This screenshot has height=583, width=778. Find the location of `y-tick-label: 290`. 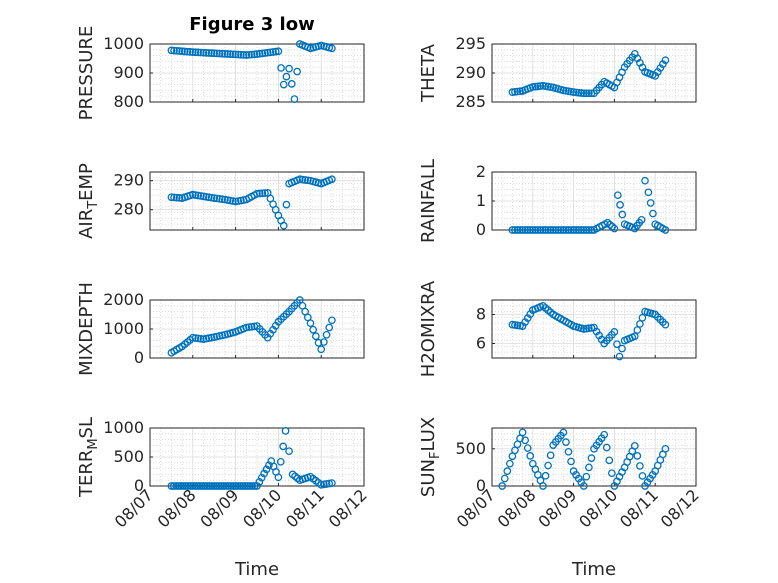

y-tick-label: 290 is located at coordinates (470, 72).